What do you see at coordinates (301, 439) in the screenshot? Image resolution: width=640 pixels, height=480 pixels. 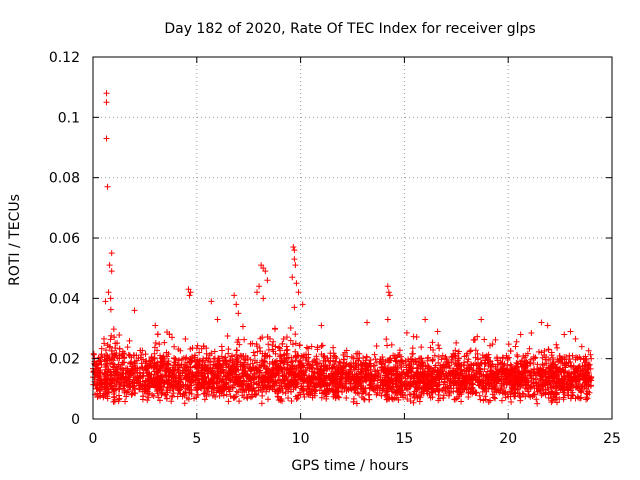 I see `x-tick-label: 10` at bounding box center [301, 439].